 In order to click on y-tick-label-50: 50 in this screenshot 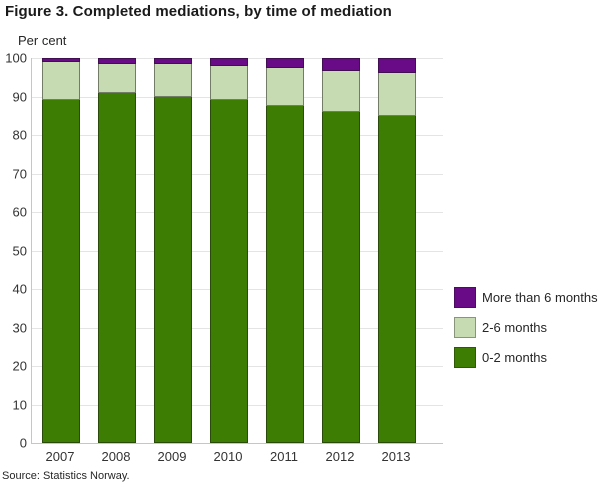, I will do `click(19, 250)`.